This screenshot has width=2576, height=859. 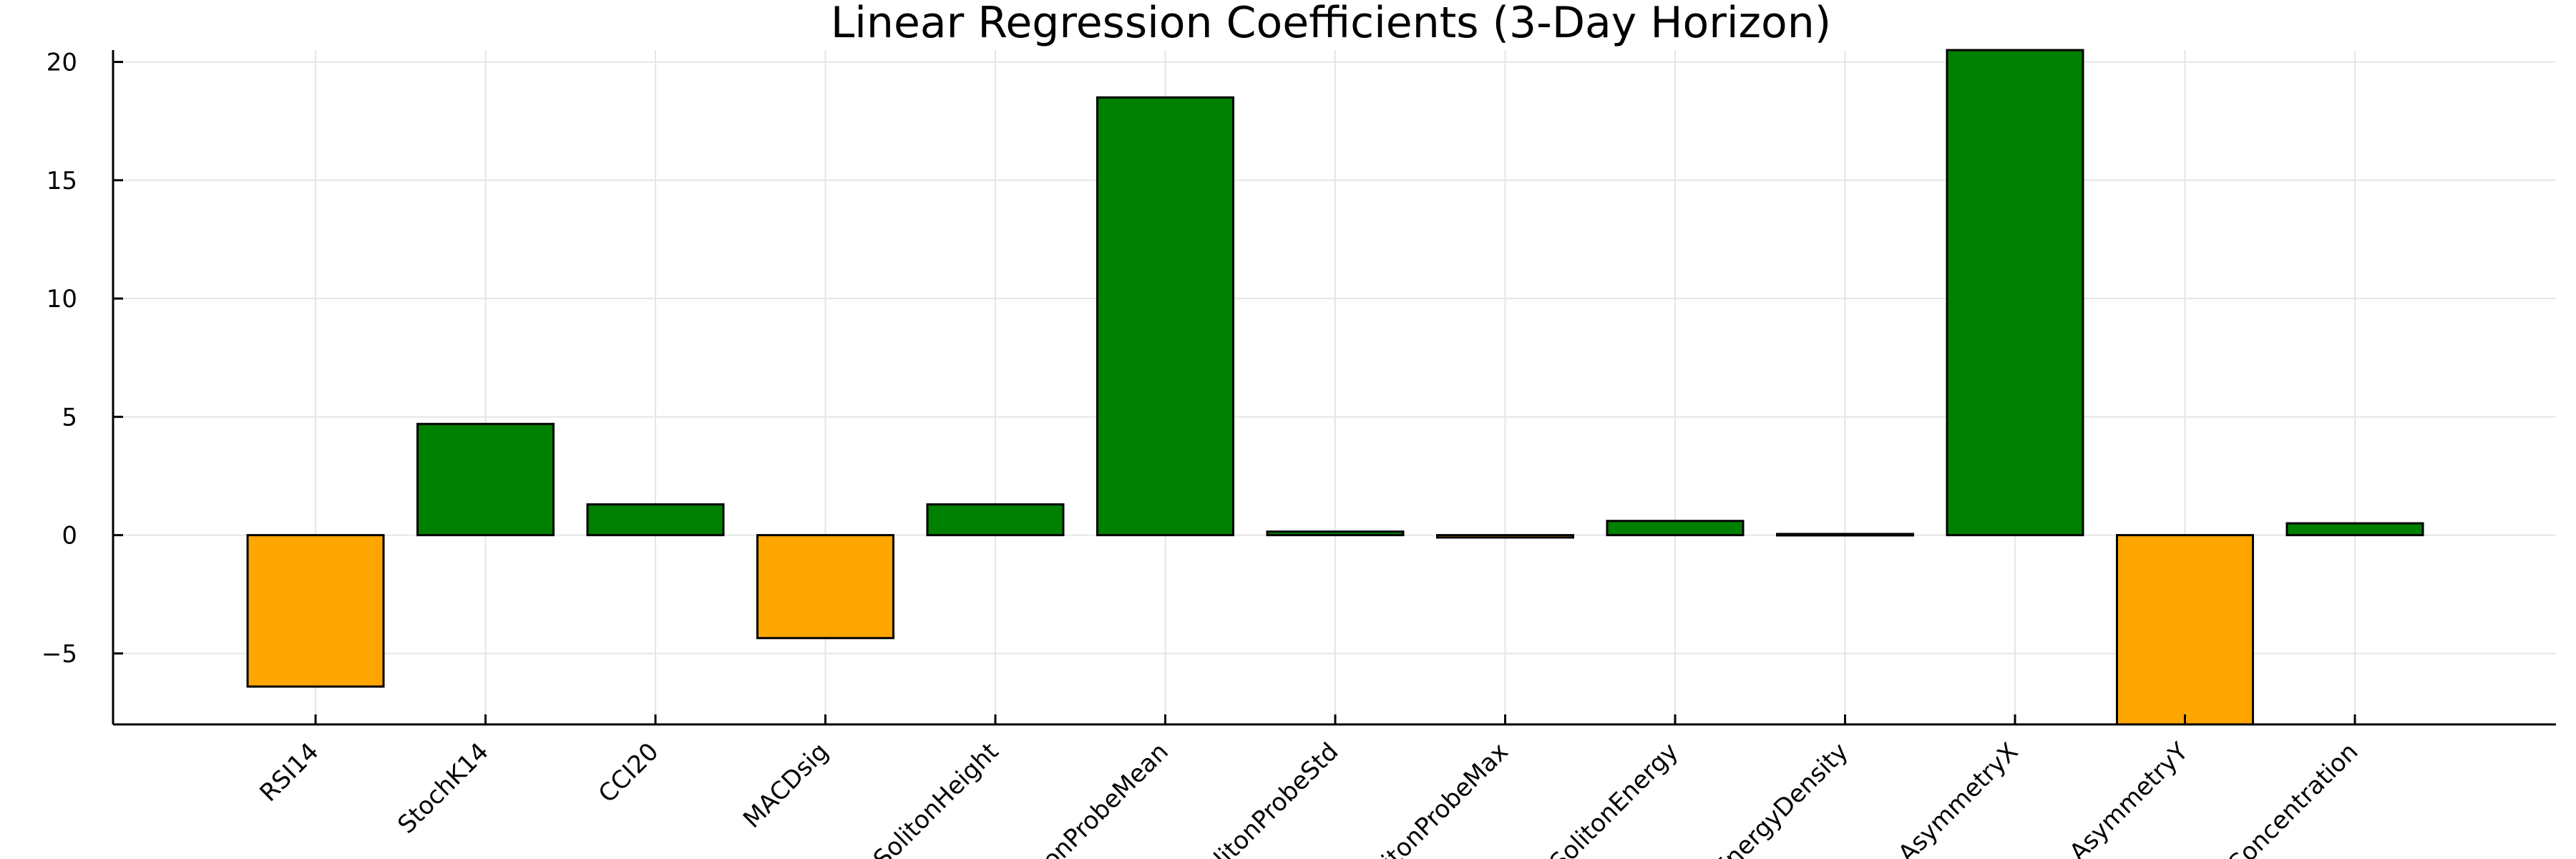 I want to click on x-tick-label: AsymmetryX, so click(x=1958, y=798).